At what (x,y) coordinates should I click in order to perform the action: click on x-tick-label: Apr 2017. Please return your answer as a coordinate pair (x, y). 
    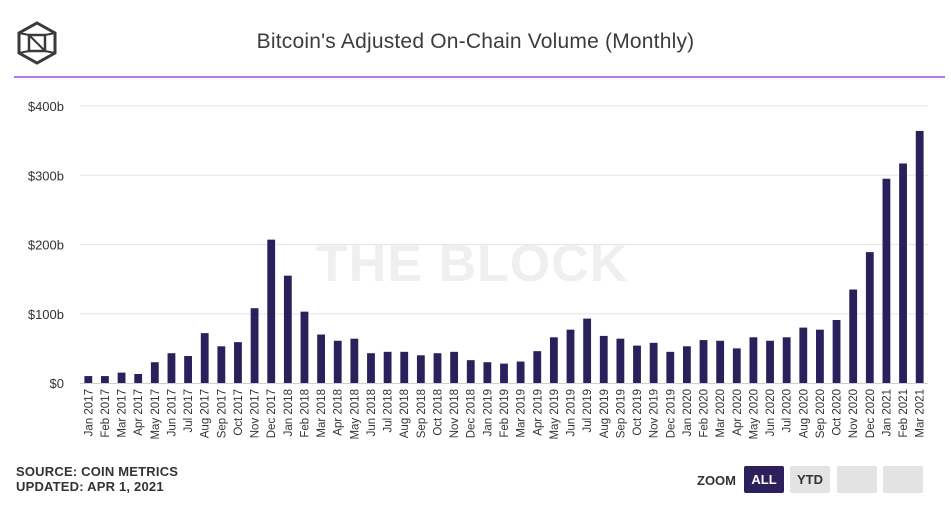
    Looking at the image, I should click on (139, 412).